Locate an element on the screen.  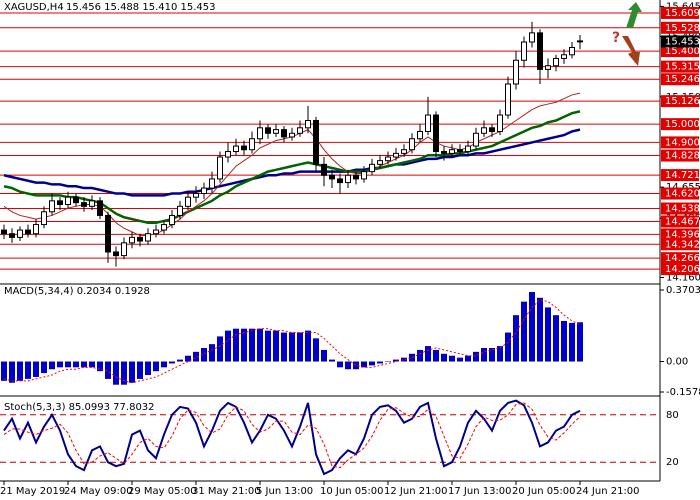
stoch-main is located at coordinates (292, 437).